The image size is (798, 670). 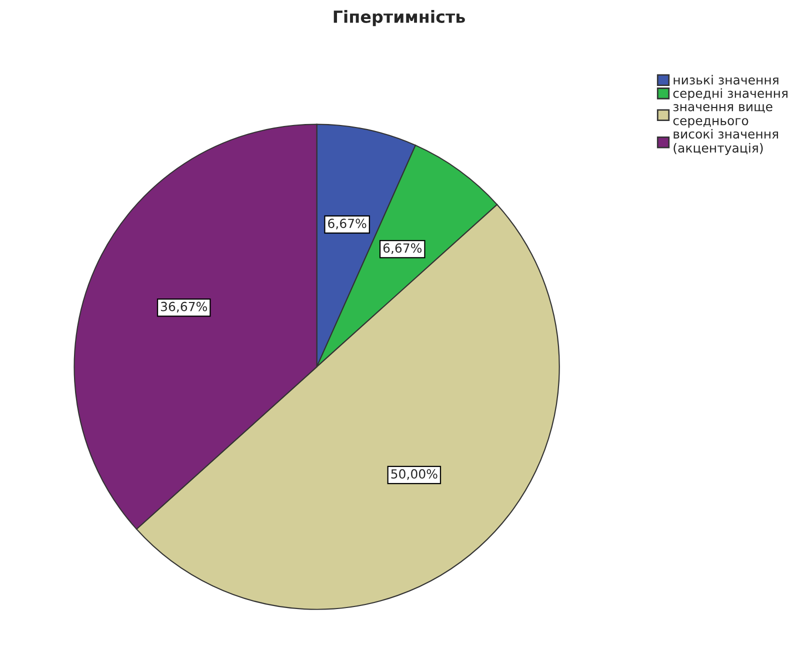 What do you see at coordinates (414, 474) in the screenshot?
I see `data-label: 50,00%` at bounding box center [414, 474].